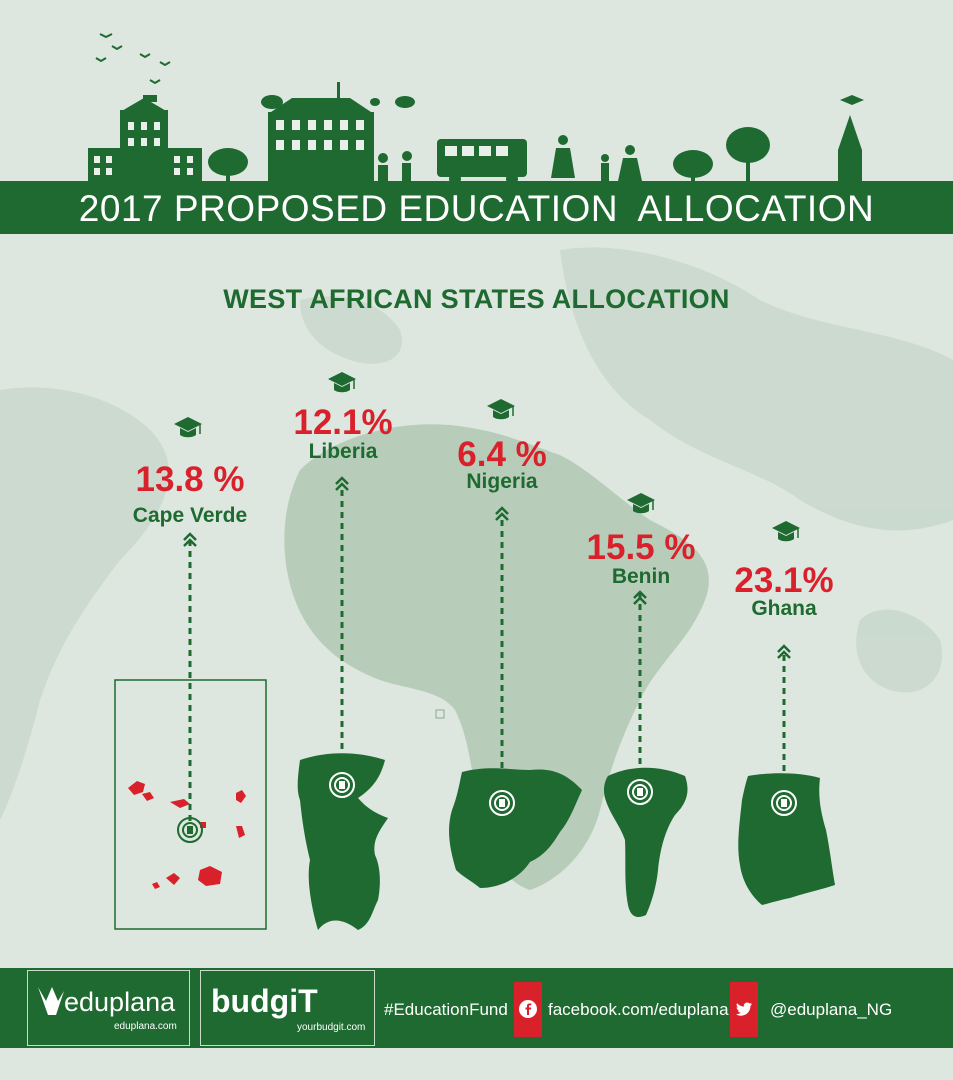 The image size is (953, 1080). What do you see at coordinates (784, 580) in the screenshot?
I see `value-label-ghana: 23.1%` at bounding box center [784, 580].